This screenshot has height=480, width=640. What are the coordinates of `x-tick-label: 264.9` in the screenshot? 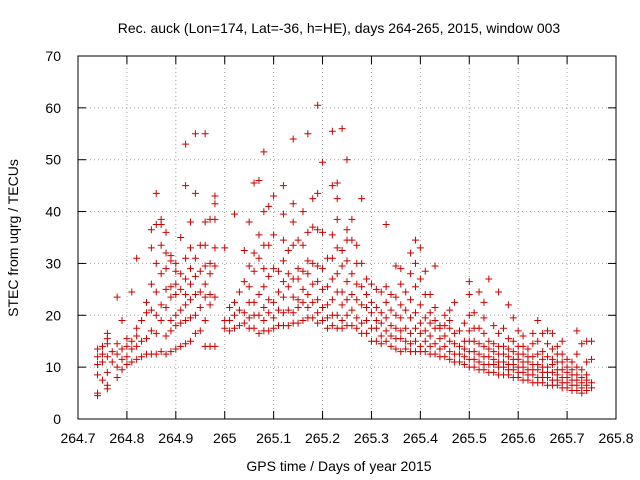 It's located at (175, 438).